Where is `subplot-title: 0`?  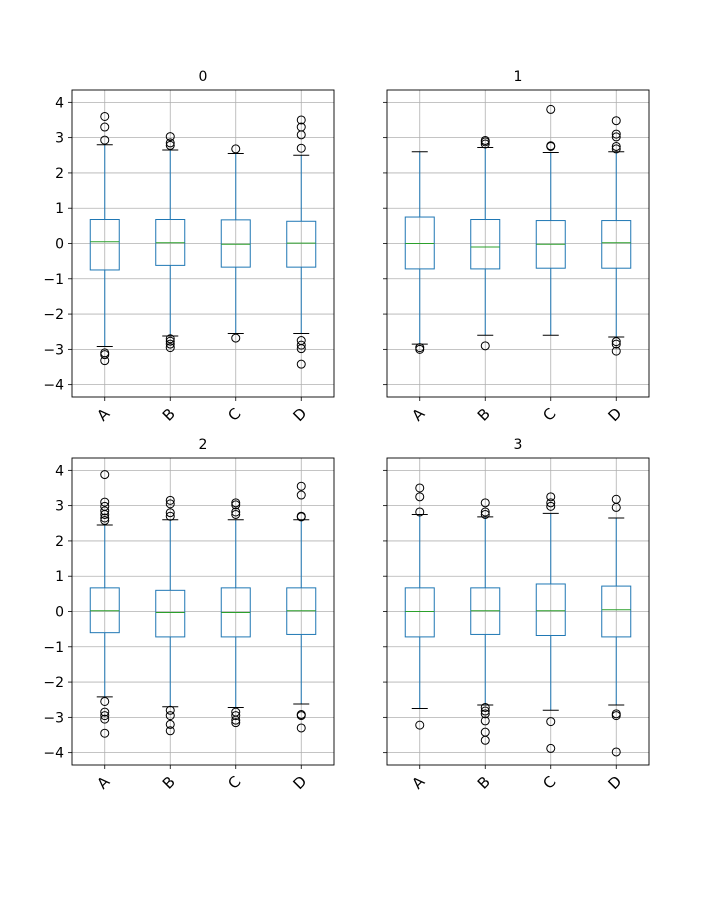
subplot-title: 0 is located at coordinates (203, 77).